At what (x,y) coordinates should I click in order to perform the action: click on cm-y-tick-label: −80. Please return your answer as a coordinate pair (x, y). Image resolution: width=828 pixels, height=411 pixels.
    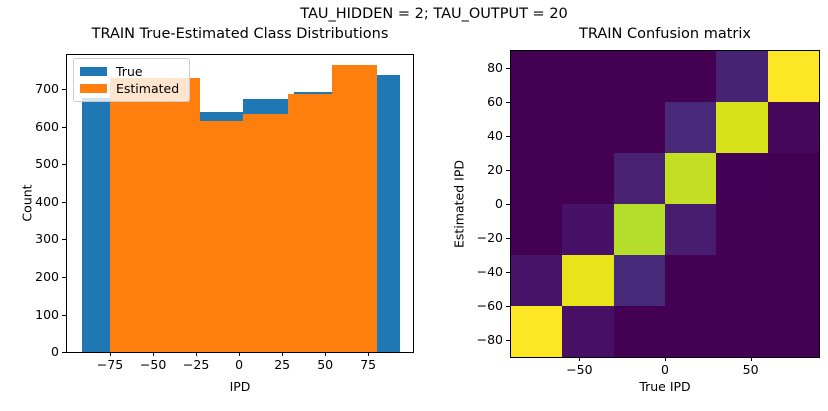
    Looking at the image, I should click on (489, 339).